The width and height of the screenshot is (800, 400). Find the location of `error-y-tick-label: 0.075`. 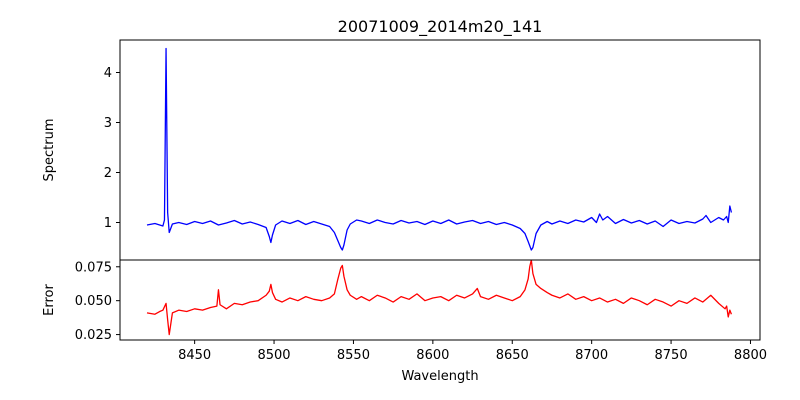

error-y-tick-label: 0.075 is located at coordinates (93, 267).